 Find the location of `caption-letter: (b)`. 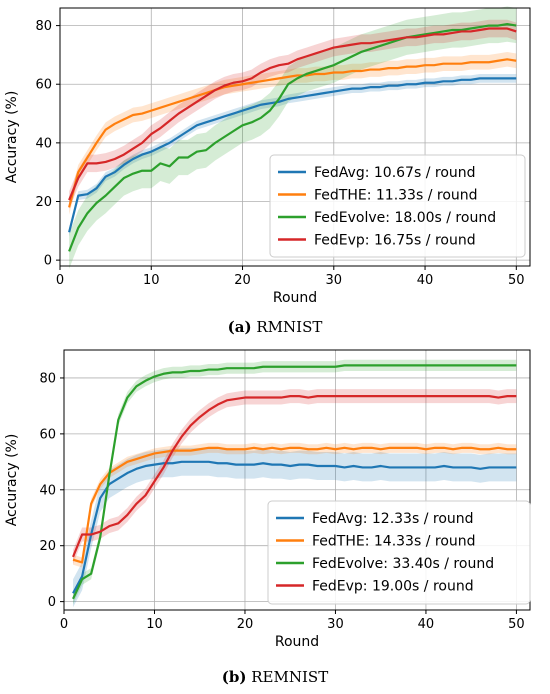

caption-letter: (b) is located at coordinates (234, 677).